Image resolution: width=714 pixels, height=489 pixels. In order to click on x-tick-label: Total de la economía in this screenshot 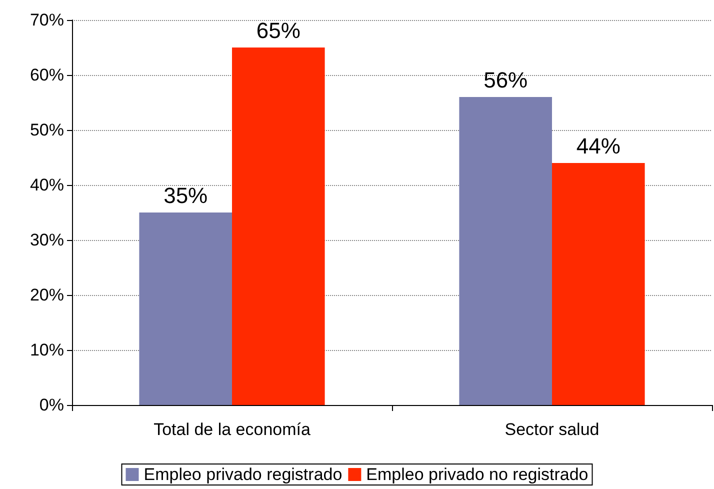, I will do `click(232, 429)`.